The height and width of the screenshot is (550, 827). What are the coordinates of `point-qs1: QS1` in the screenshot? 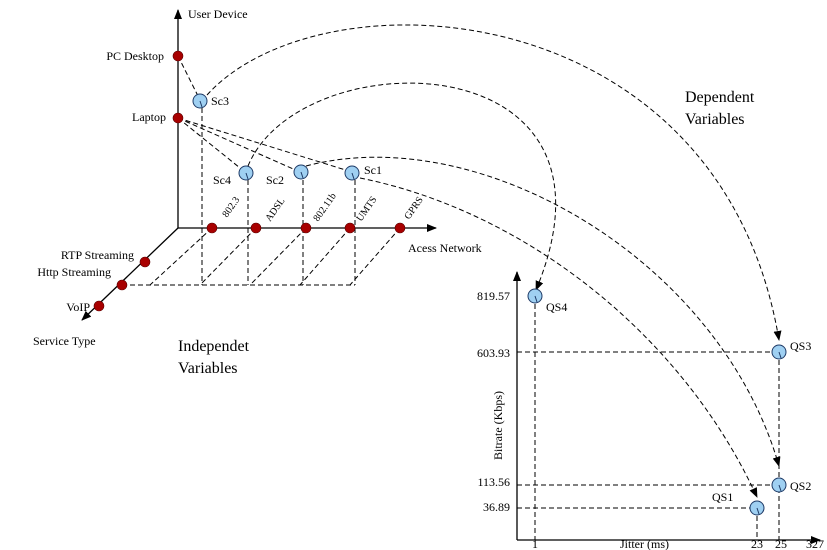 It's located at (738, 503).